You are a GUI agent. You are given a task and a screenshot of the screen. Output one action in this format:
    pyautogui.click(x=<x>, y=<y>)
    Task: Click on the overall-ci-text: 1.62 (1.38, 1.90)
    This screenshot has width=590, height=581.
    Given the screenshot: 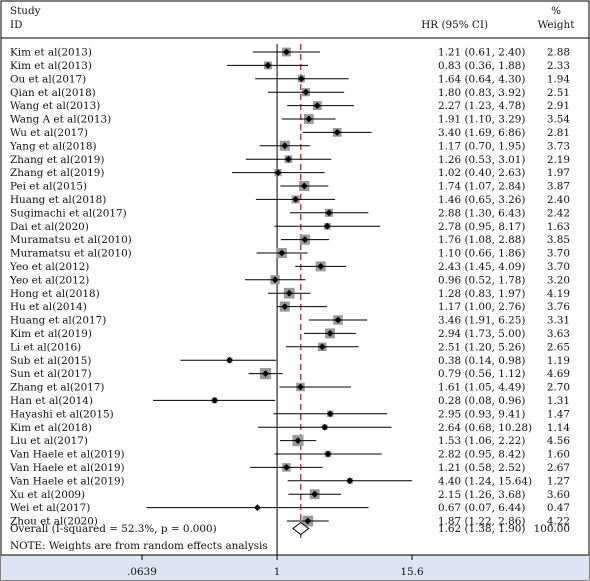 What is the action you would take?
    pyautogui.click(x=481, y=529)
    